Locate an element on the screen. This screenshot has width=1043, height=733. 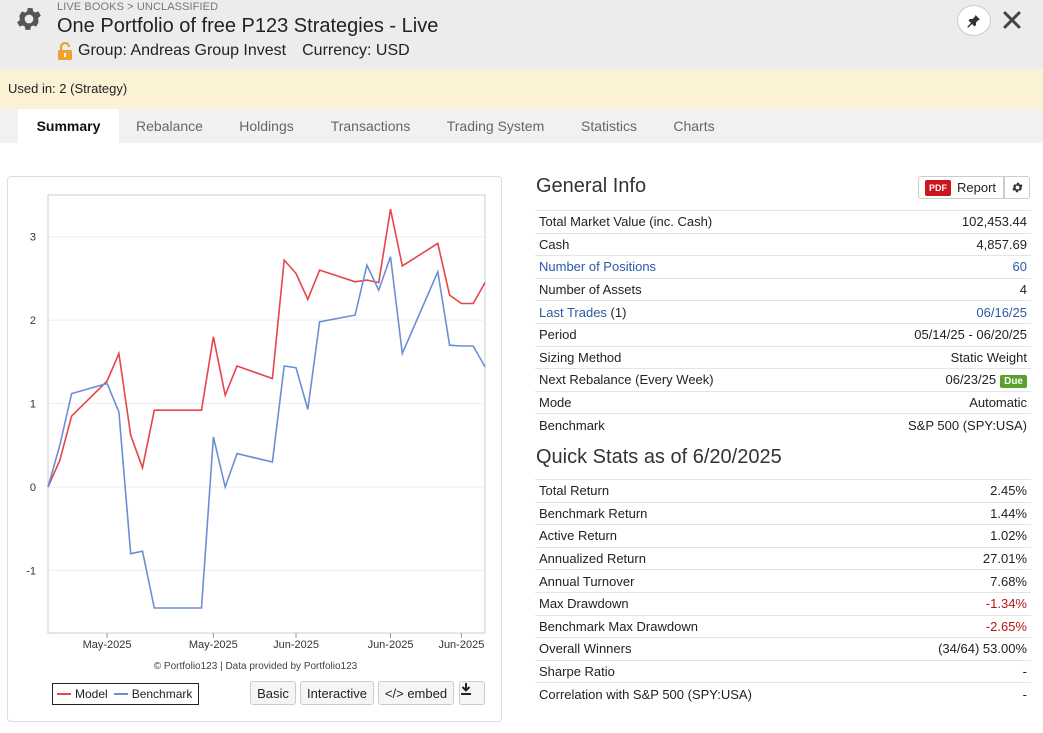
stat-row: Benchmark Max Drawdown -2.65% is located at coordinates (783, 626).